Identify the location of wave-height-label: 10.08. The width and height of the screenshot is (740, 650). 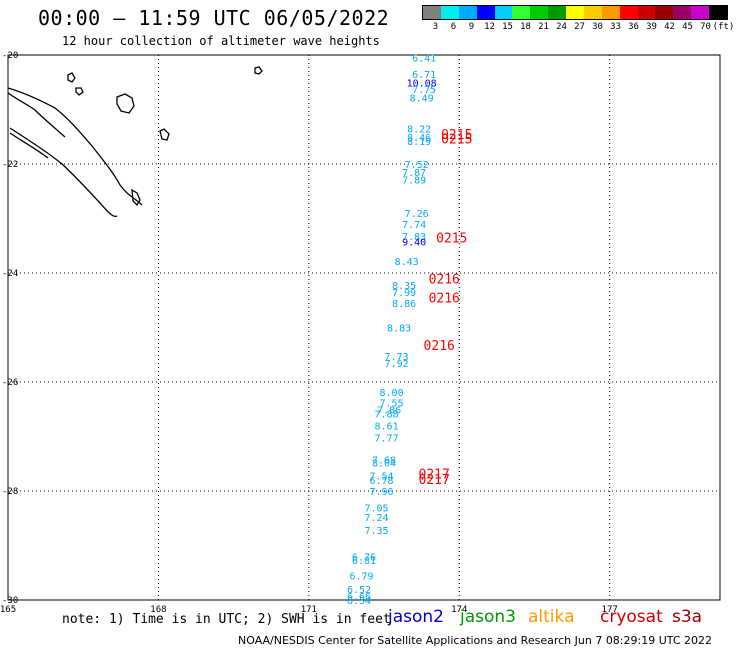
(422, 83).